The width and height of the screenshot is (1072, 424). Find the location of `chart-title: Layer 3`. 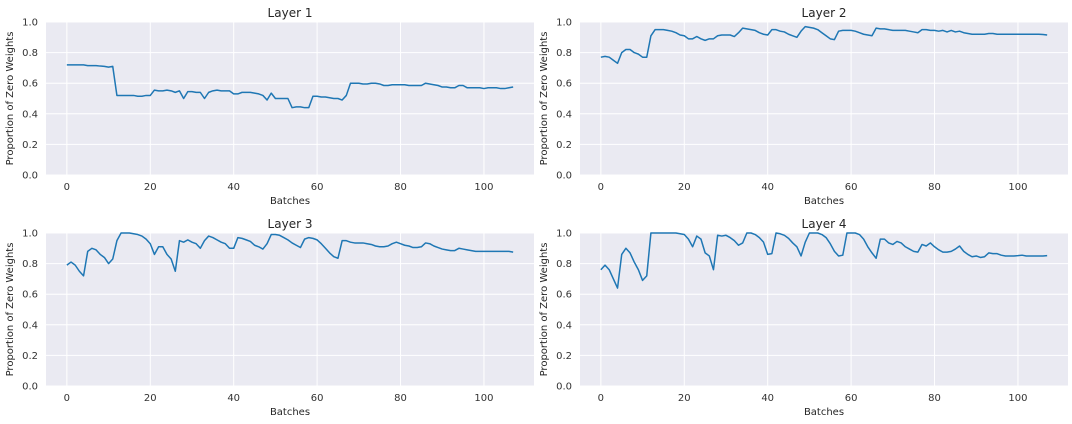

chart-title: Layer 3 is located at coordinates (290, 224).